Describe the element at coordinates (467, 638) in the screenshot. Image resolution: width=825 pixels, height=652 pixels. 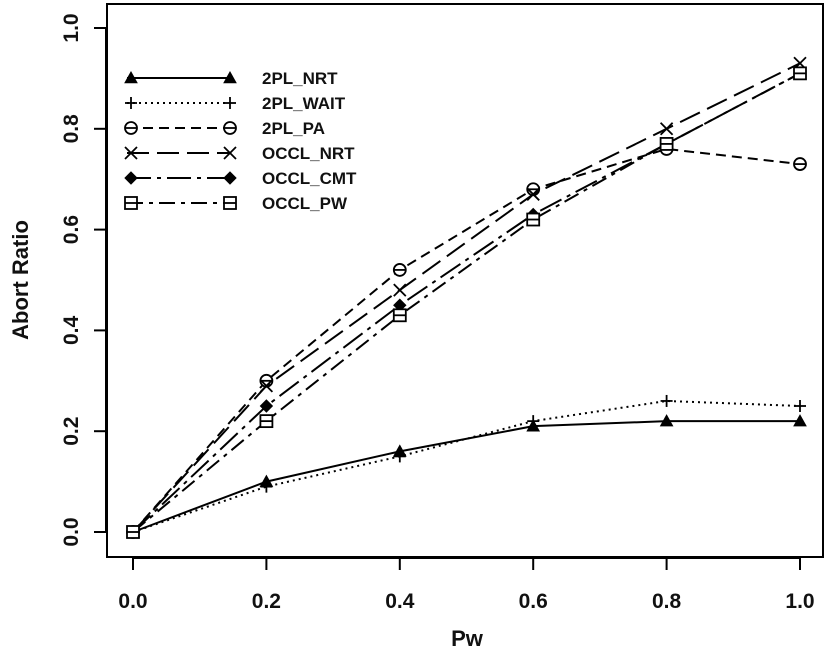
I see `x-axis-label: Pw` at that location.